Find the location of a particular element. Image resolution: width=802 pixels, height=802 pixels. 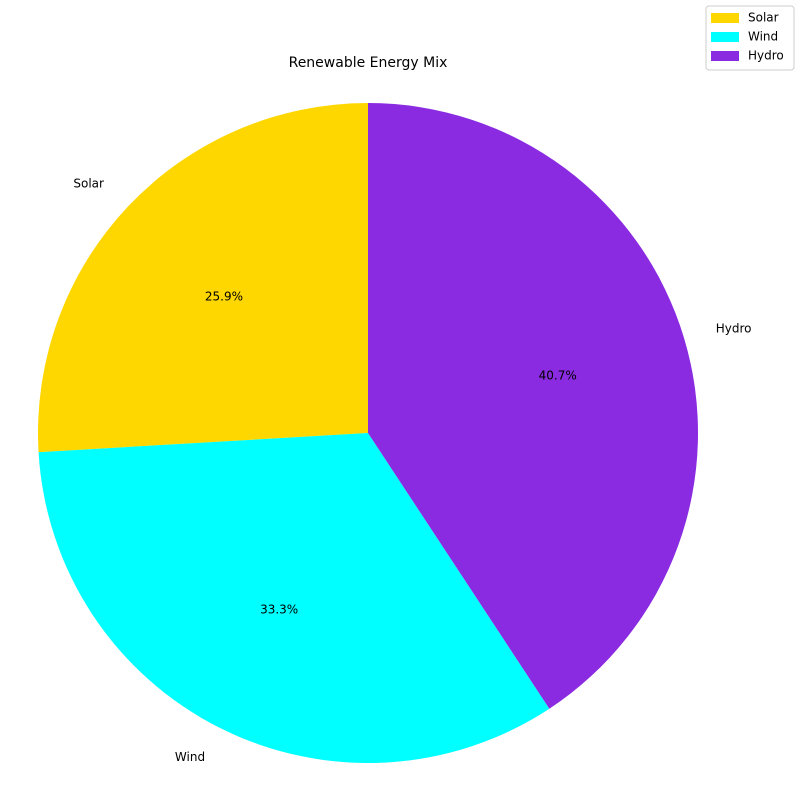

percent-label-solar: 25.9% is located at coordinates (224, 297).